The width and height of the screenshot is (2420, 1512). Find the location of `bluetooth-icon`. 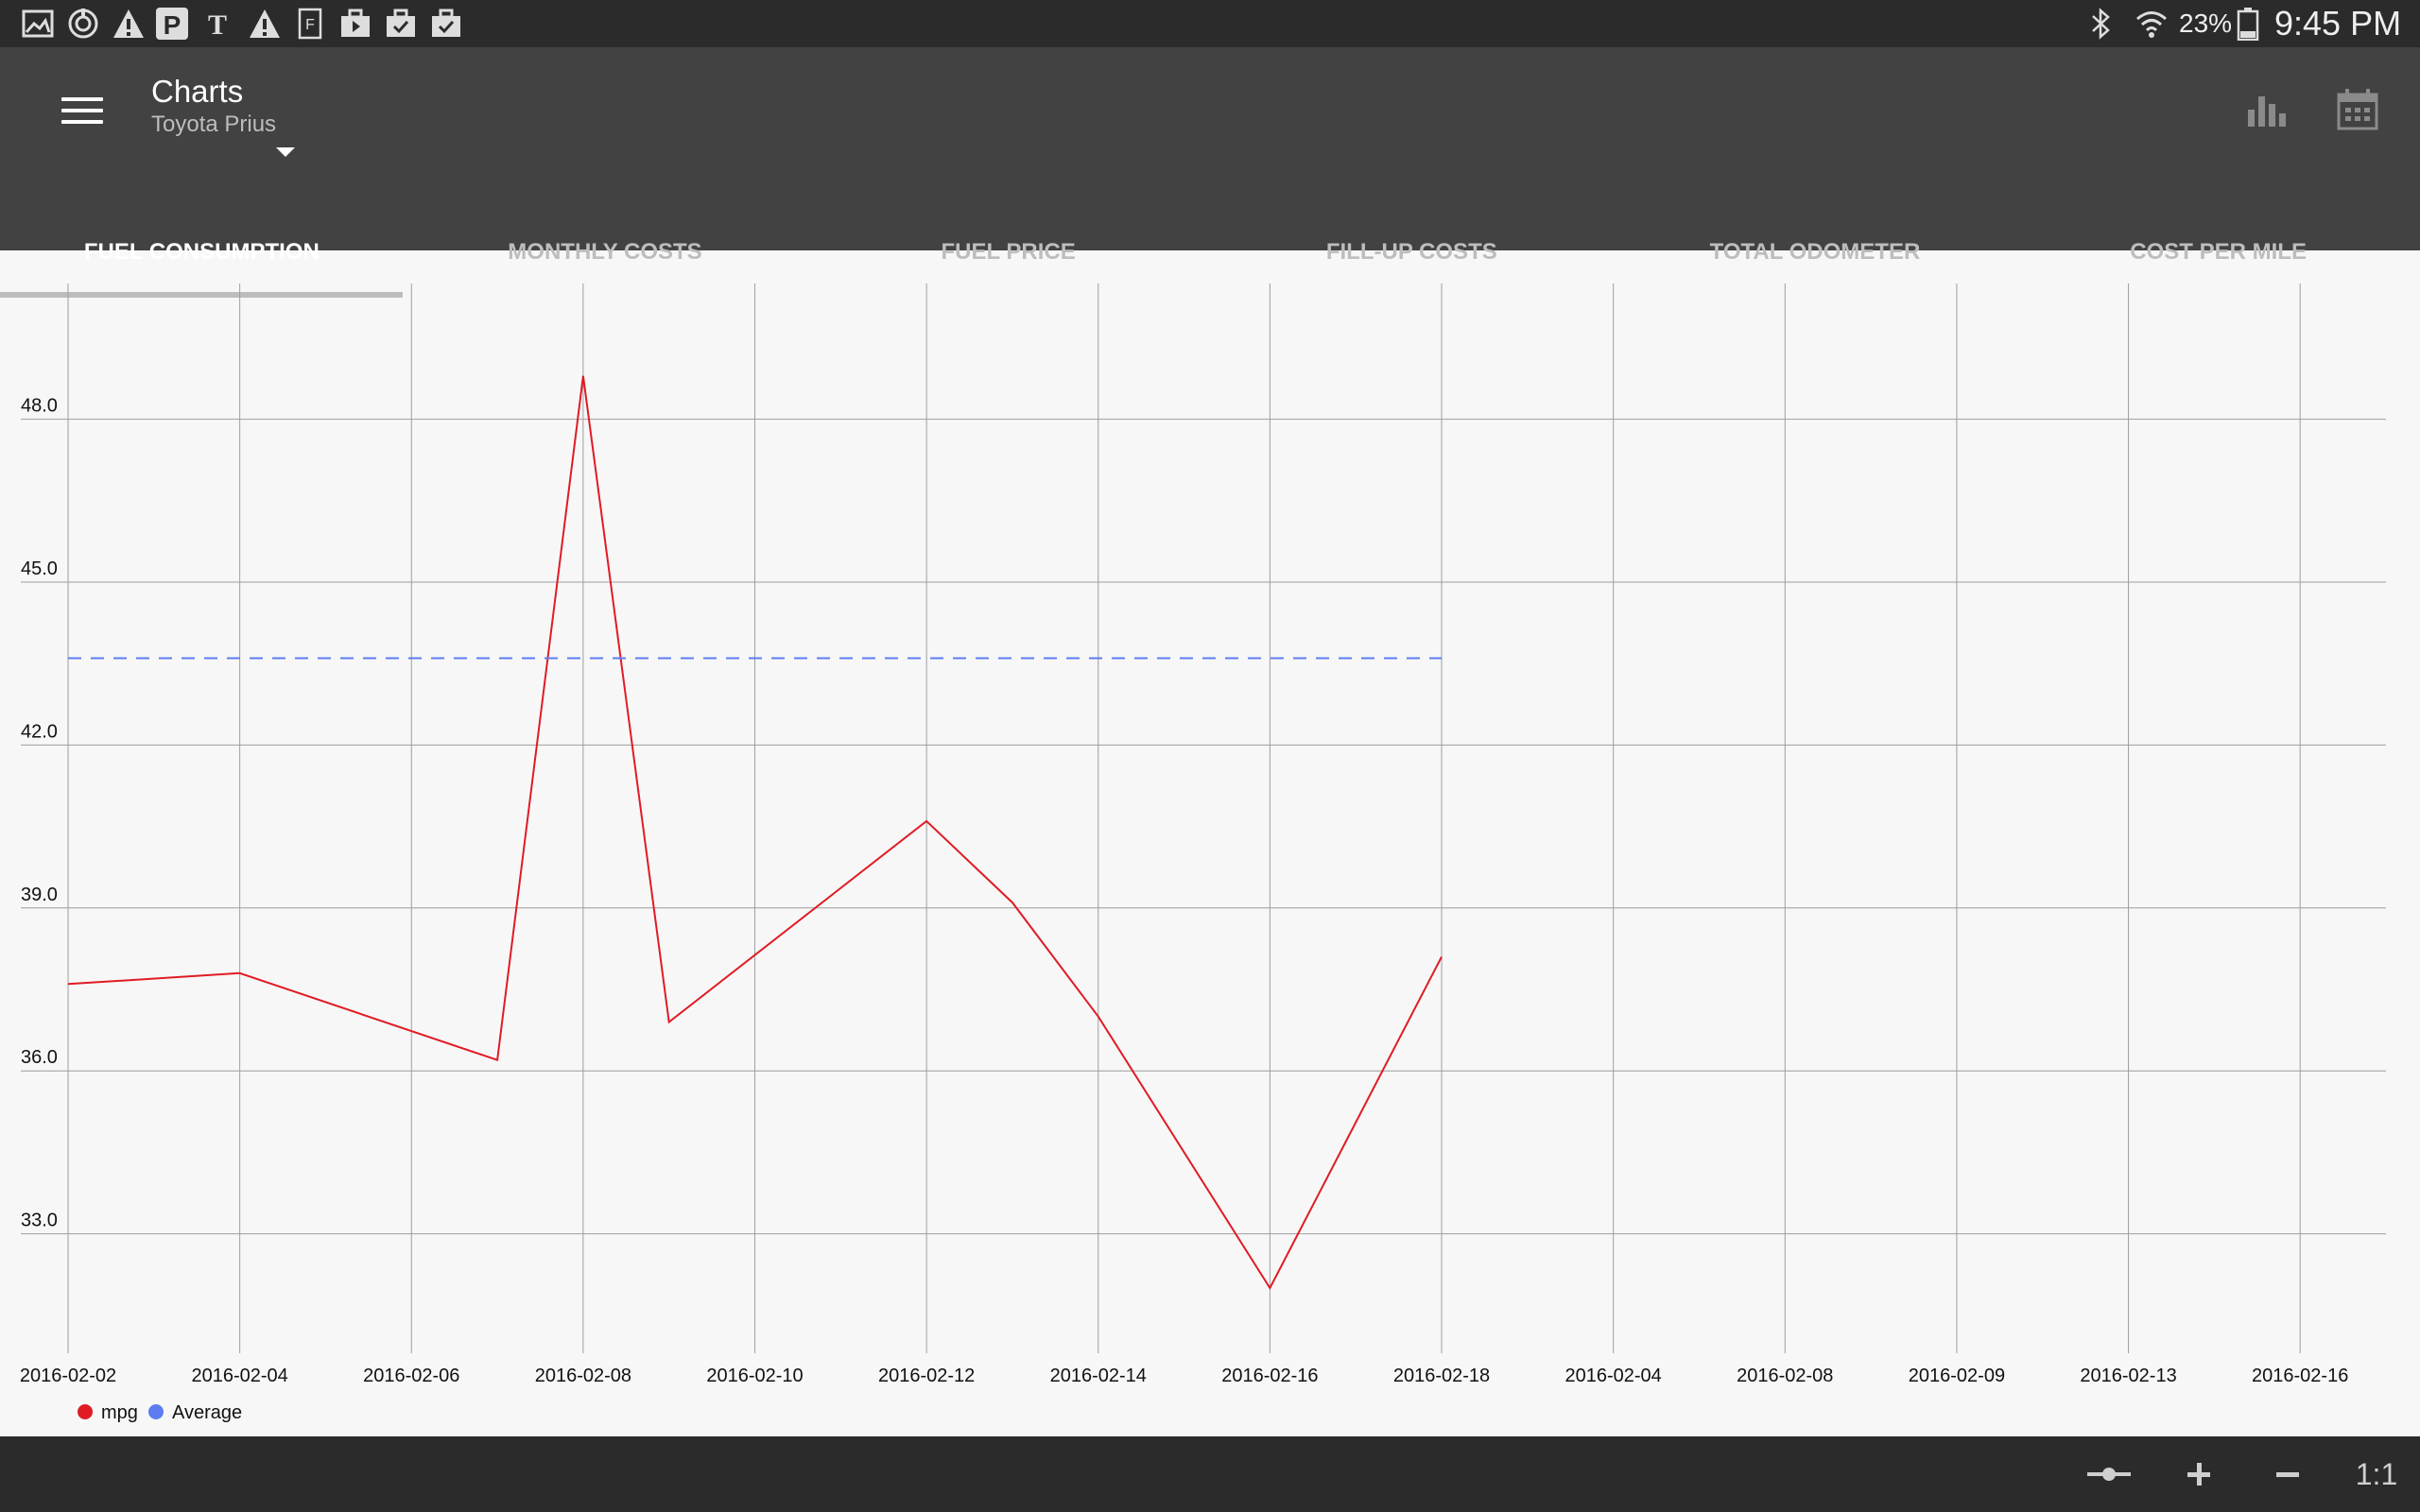

bluetooth-icon is located at coordinates (2101, 24).